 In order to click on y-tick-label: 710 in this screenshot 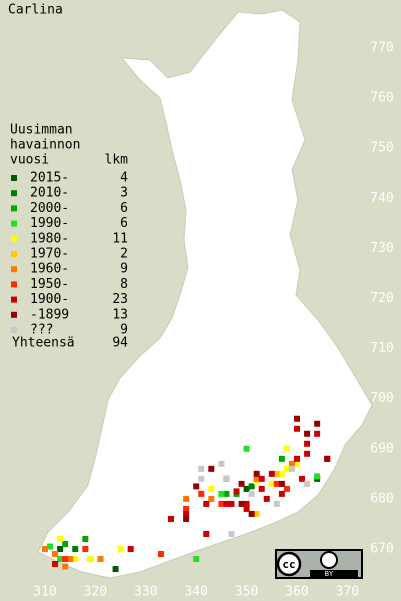, I will do `click(381, 348)`.